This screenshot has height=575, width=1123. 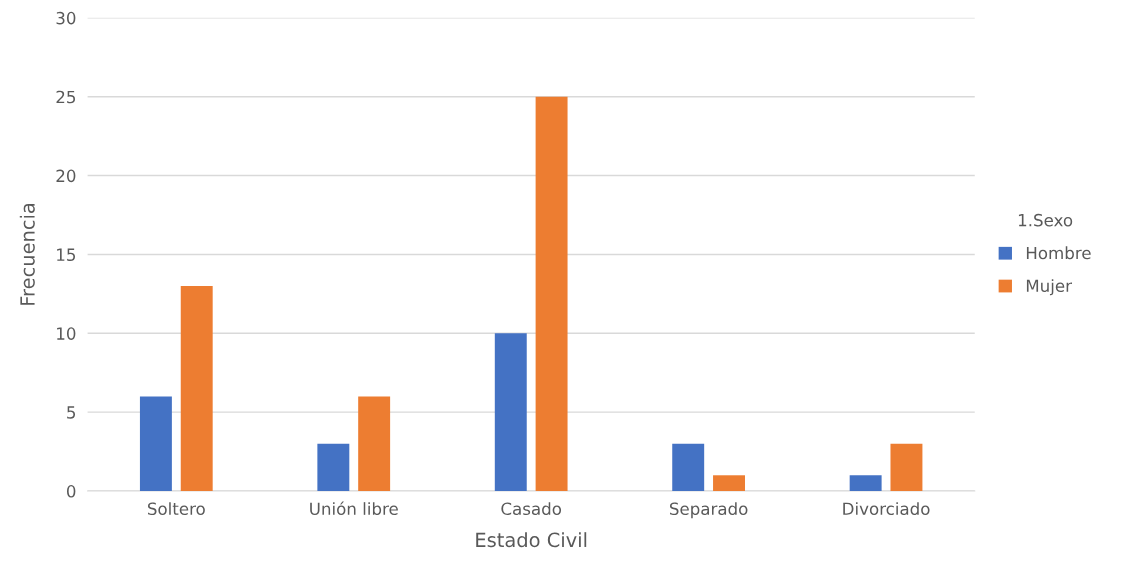 I want to click on x-tick-label: Casado, so click(x=531, y=509).